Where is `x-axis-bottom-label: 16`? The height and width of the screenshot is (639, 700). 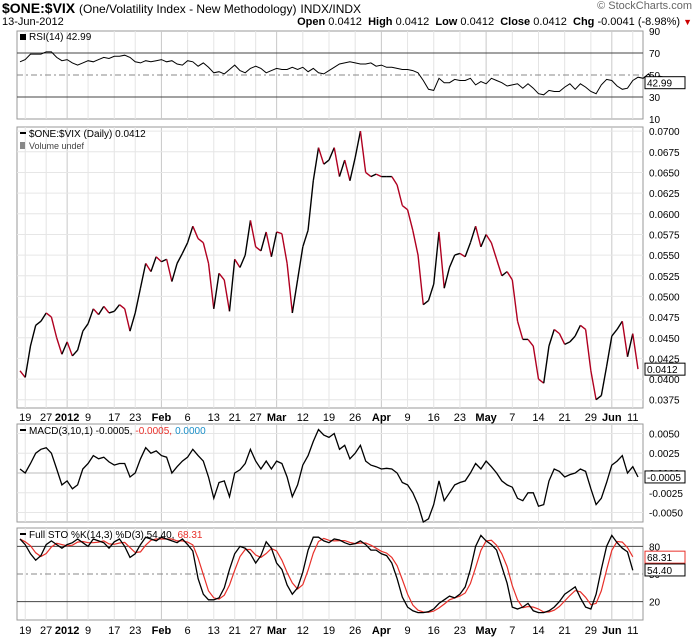
x-axis-bottom-label: 16 is located at coordinates (434, 631).